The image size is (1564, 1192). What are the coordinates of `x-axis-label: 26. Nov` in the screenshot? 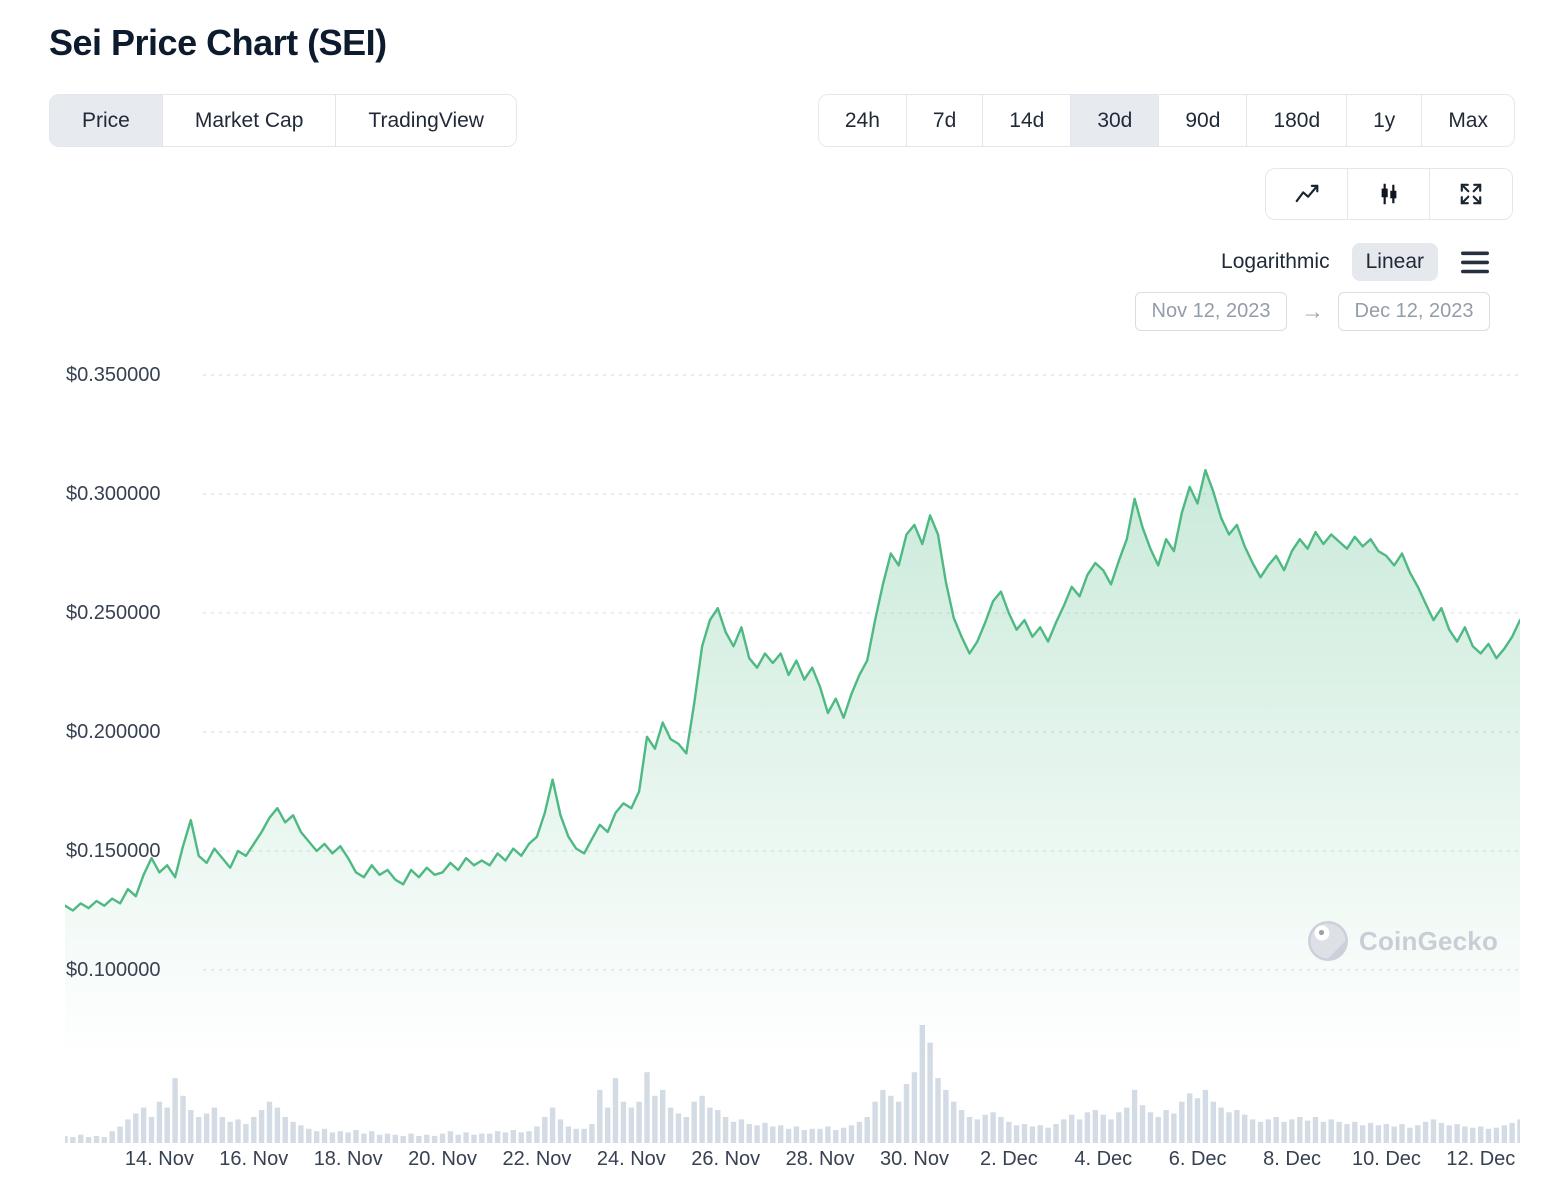 It's located at (726, 1159).